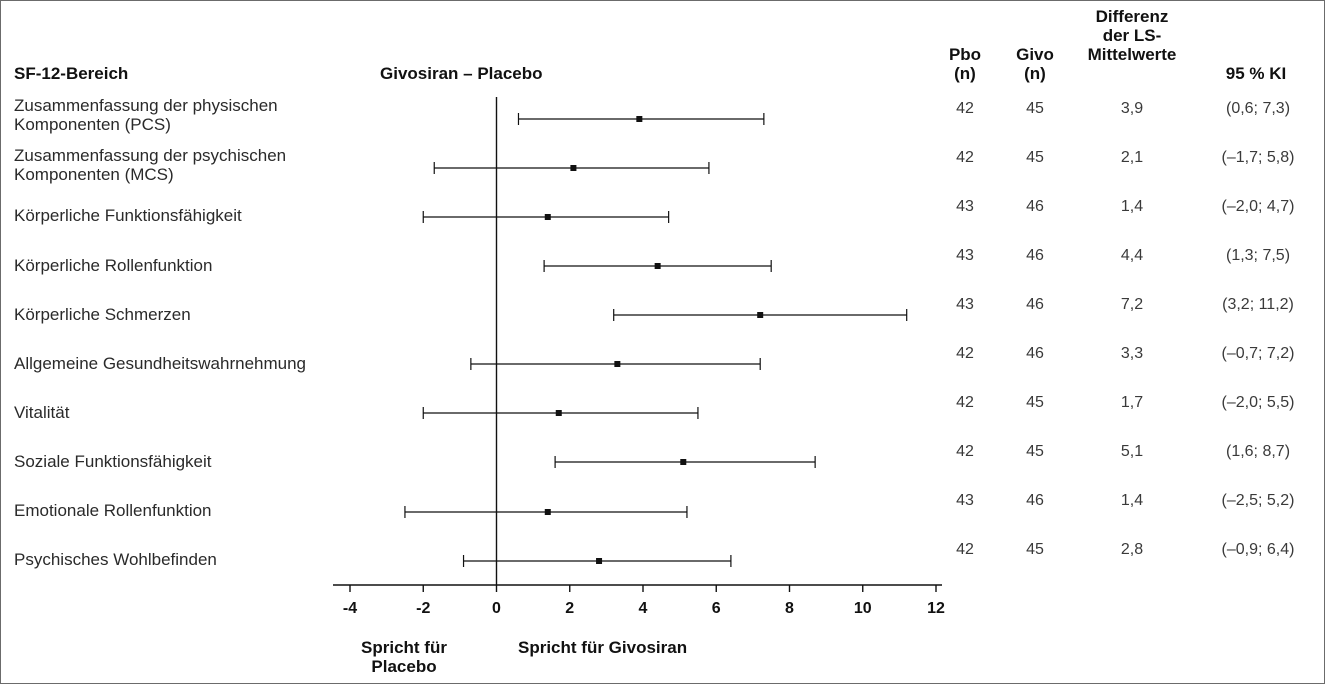  I want to click on ls-difference-value: 1,7, so click(1132, 402).